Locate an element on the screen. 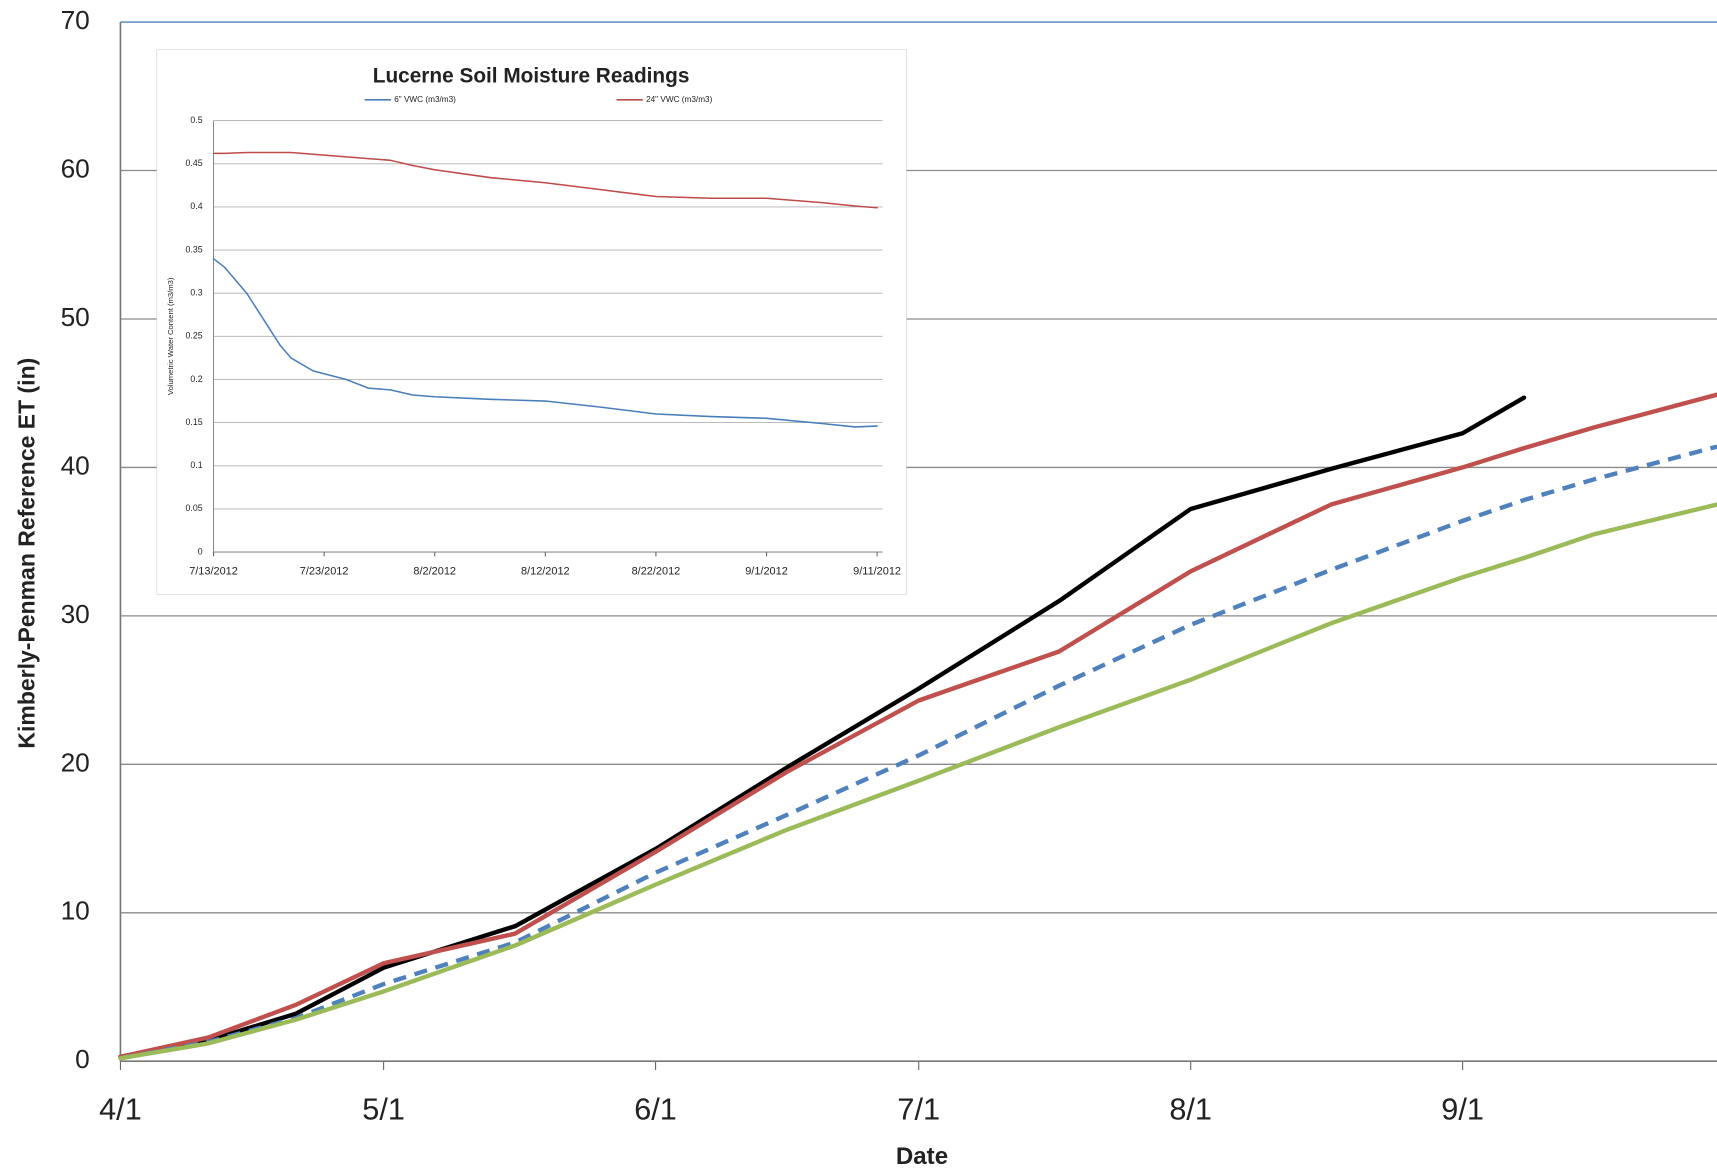  x-tick-label: 8/1 is located at coordinates (1190, 1110).